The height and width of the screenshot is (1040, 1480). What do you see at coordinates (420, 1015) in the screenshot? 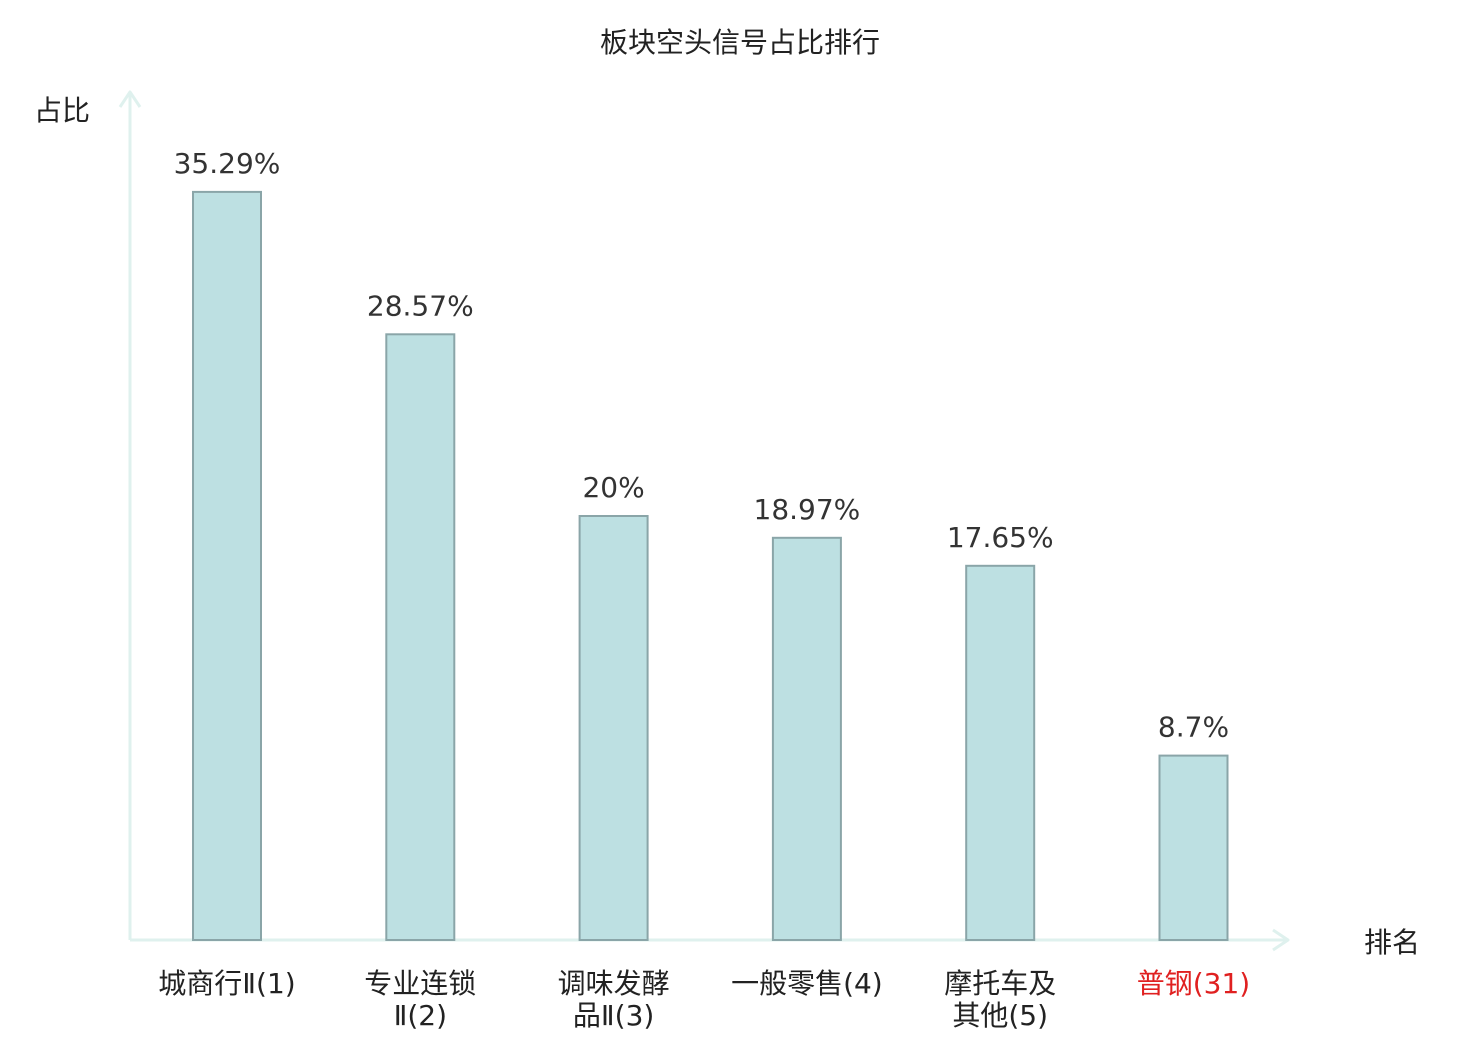
I see `x-tick-label: Ⅱ(2)` at bounding box center [420, 1015].